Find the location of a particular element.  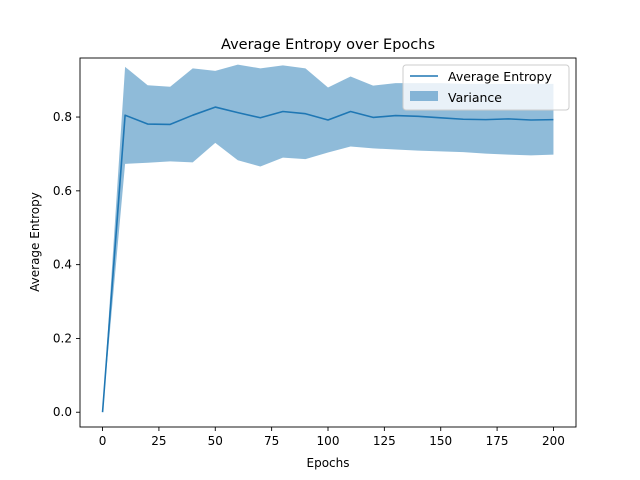

x-tick-label: 75 is located at coordinates (271, 441).